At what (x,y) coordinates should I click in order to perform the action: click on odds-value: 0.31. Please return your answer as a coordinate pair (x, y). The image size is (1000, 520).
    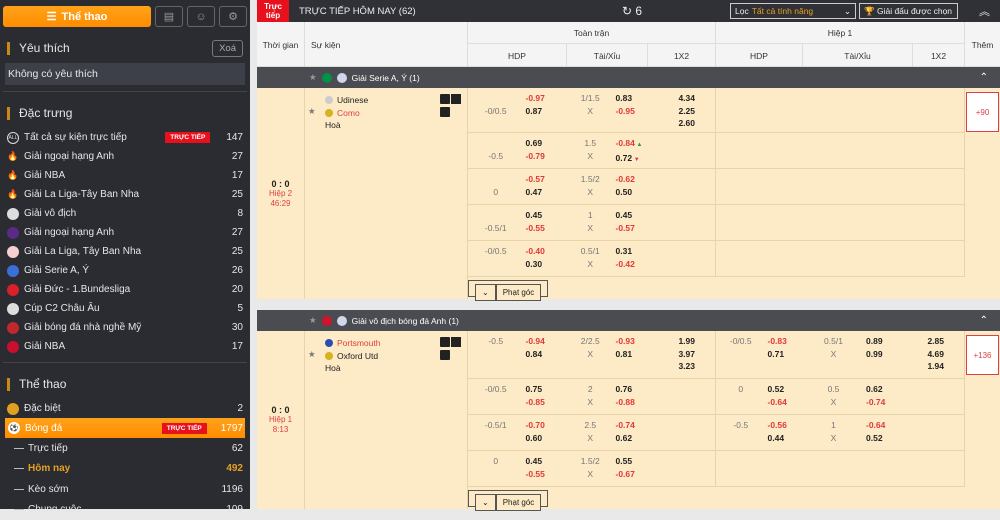
    Looking at the image, I should click on (624, 251).